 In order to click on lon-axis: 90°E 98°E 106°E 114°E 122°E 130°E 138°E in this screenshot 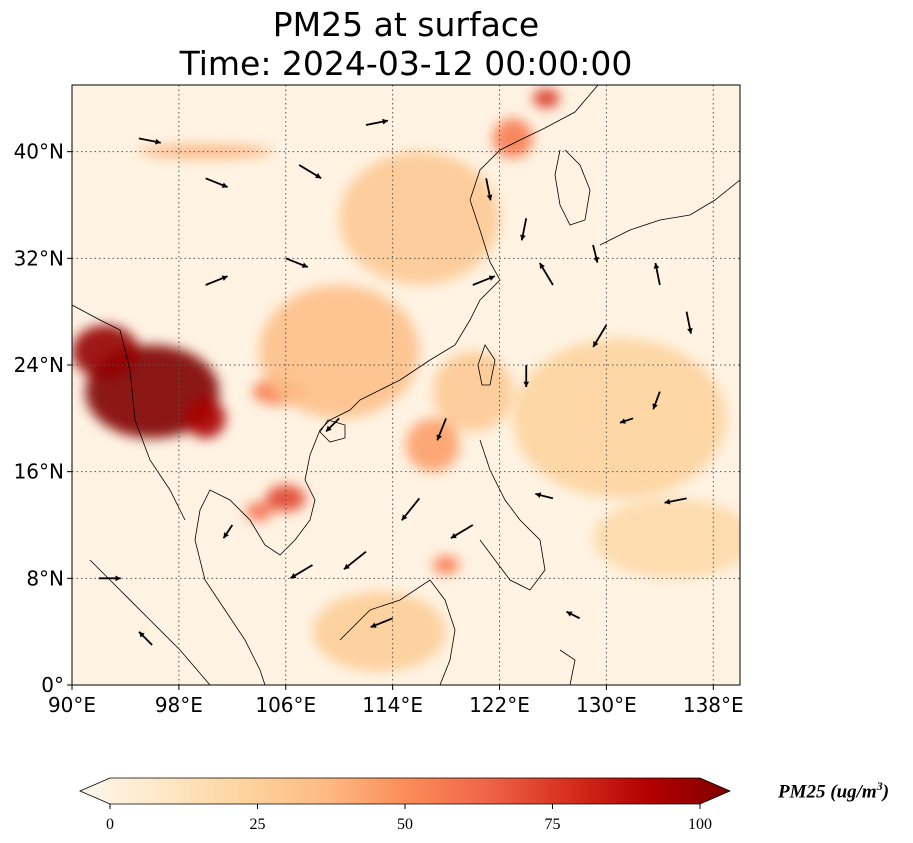, I will do `click(396, 701)`.